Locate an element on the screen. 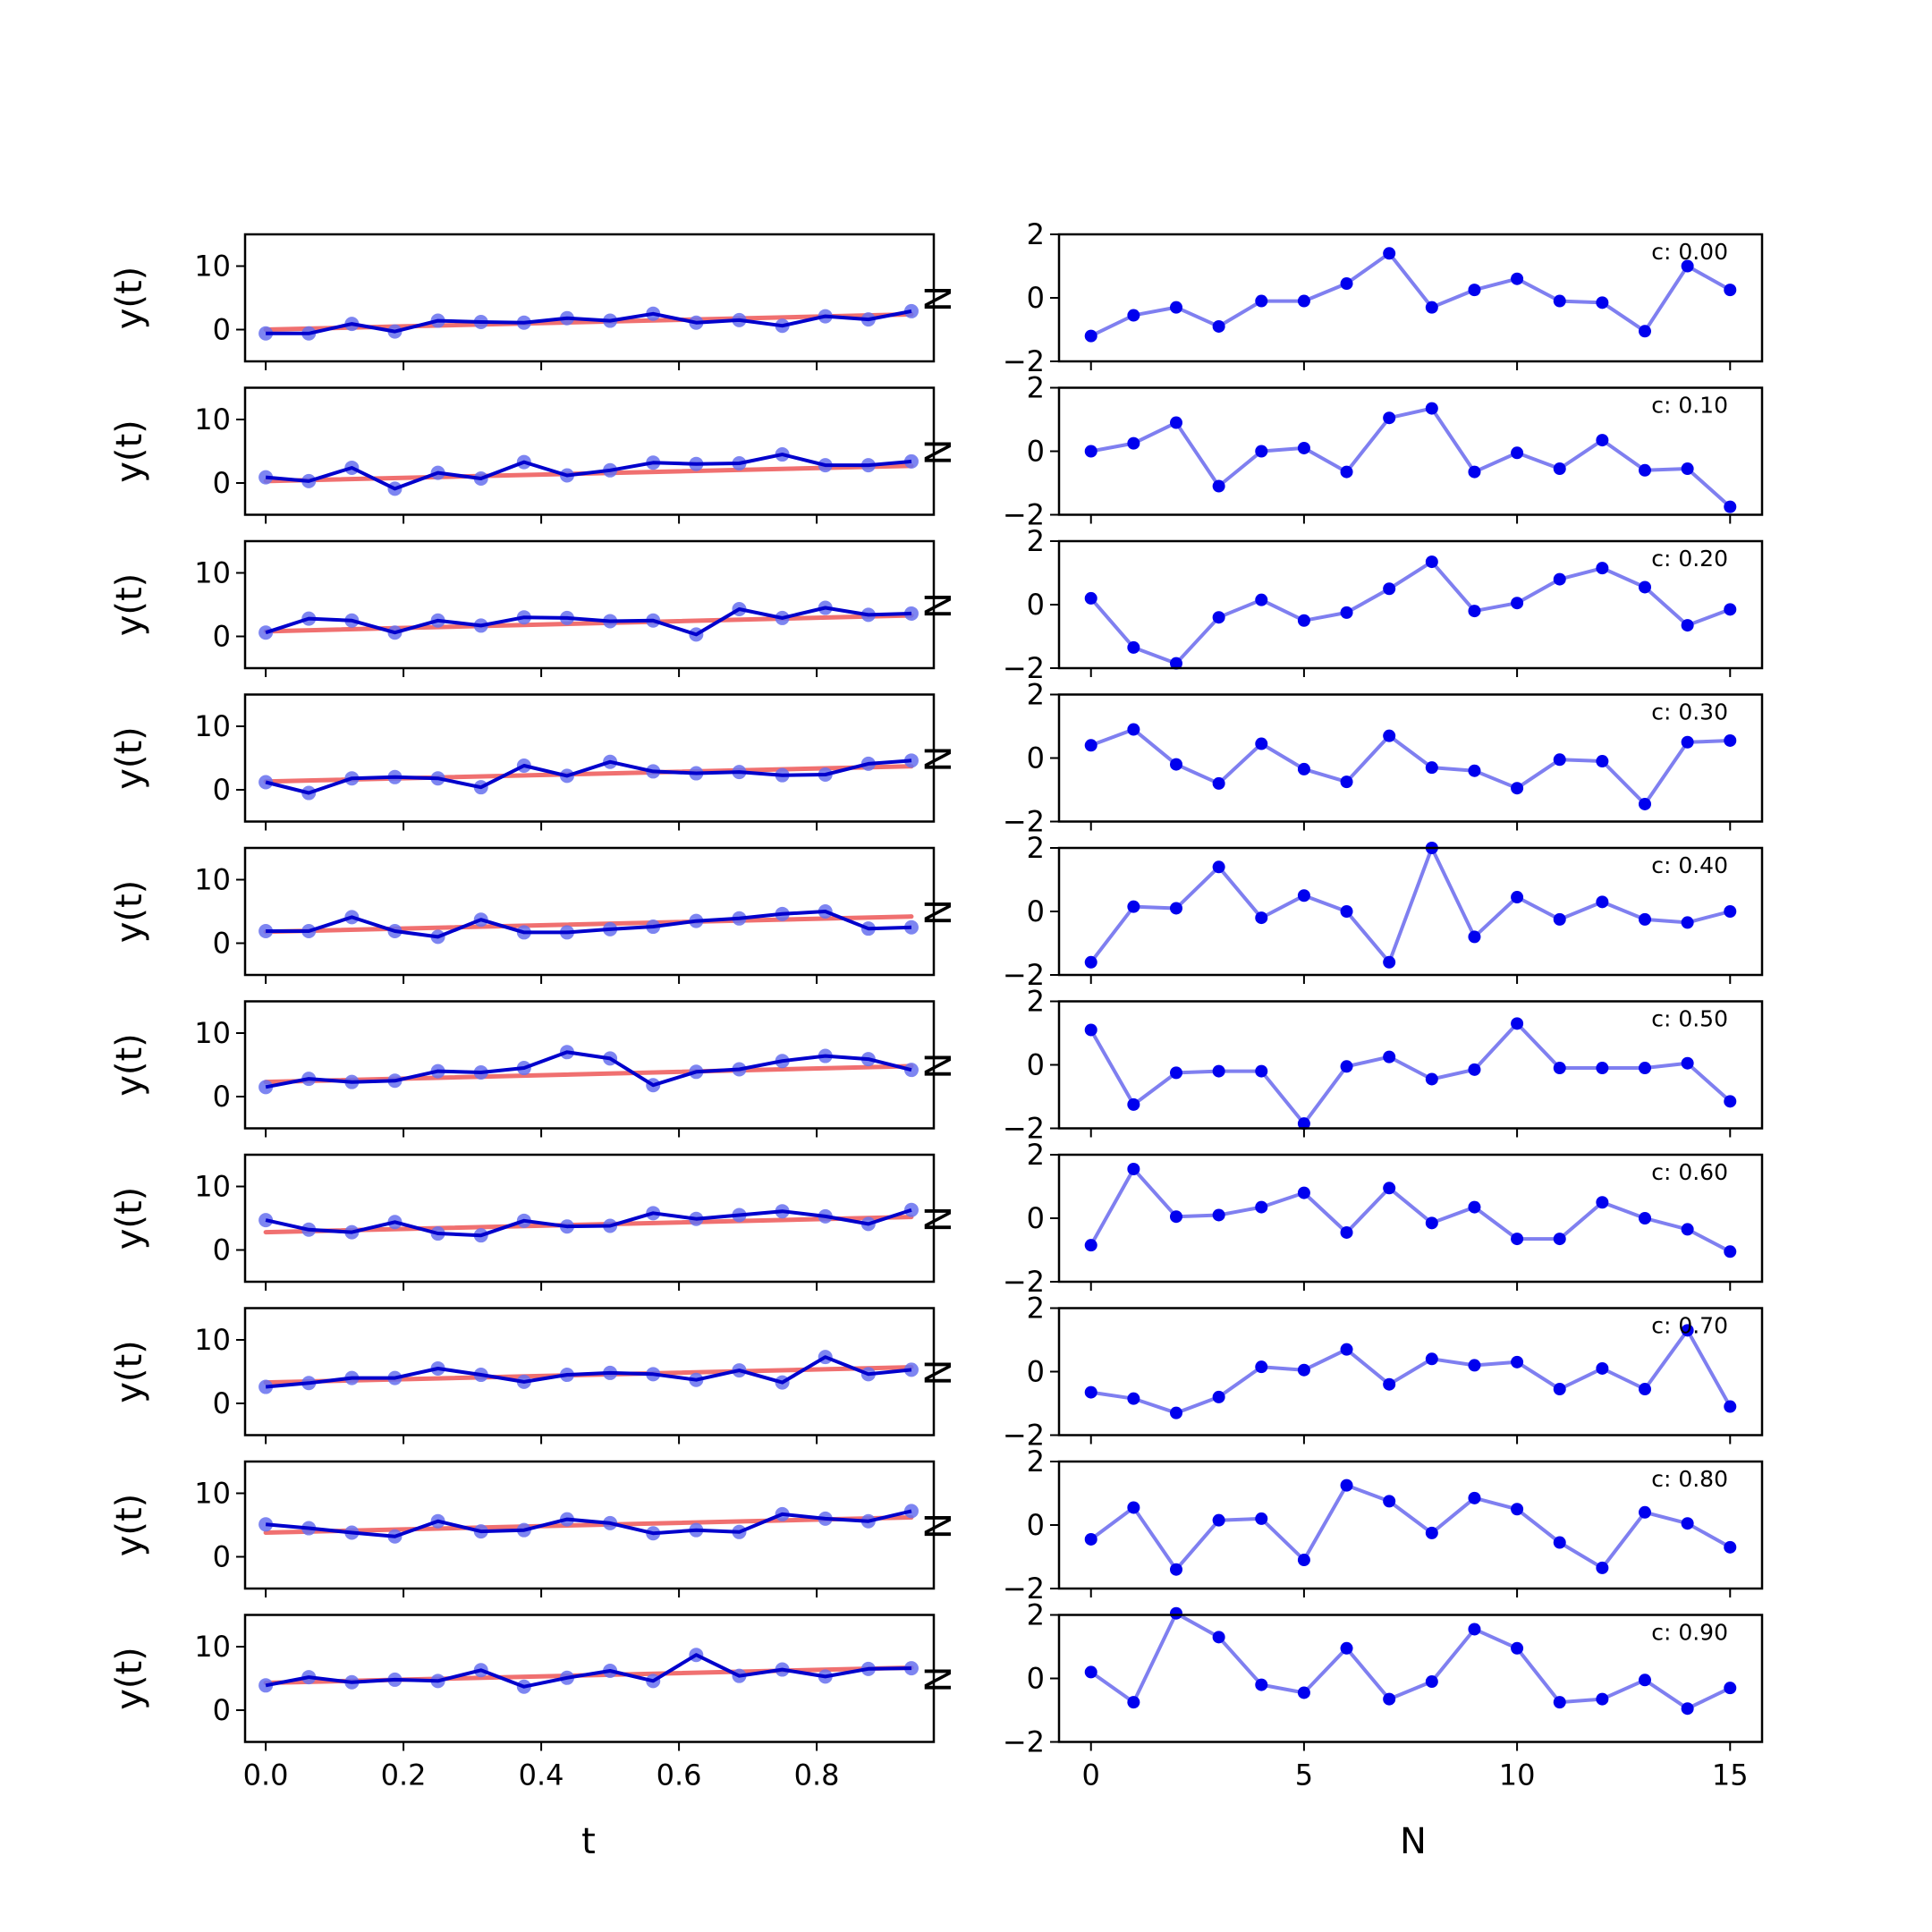 The image size is (1932, 1932). left-subplot-7: 0 10 y(t) is located at coordinates (522, 1376).